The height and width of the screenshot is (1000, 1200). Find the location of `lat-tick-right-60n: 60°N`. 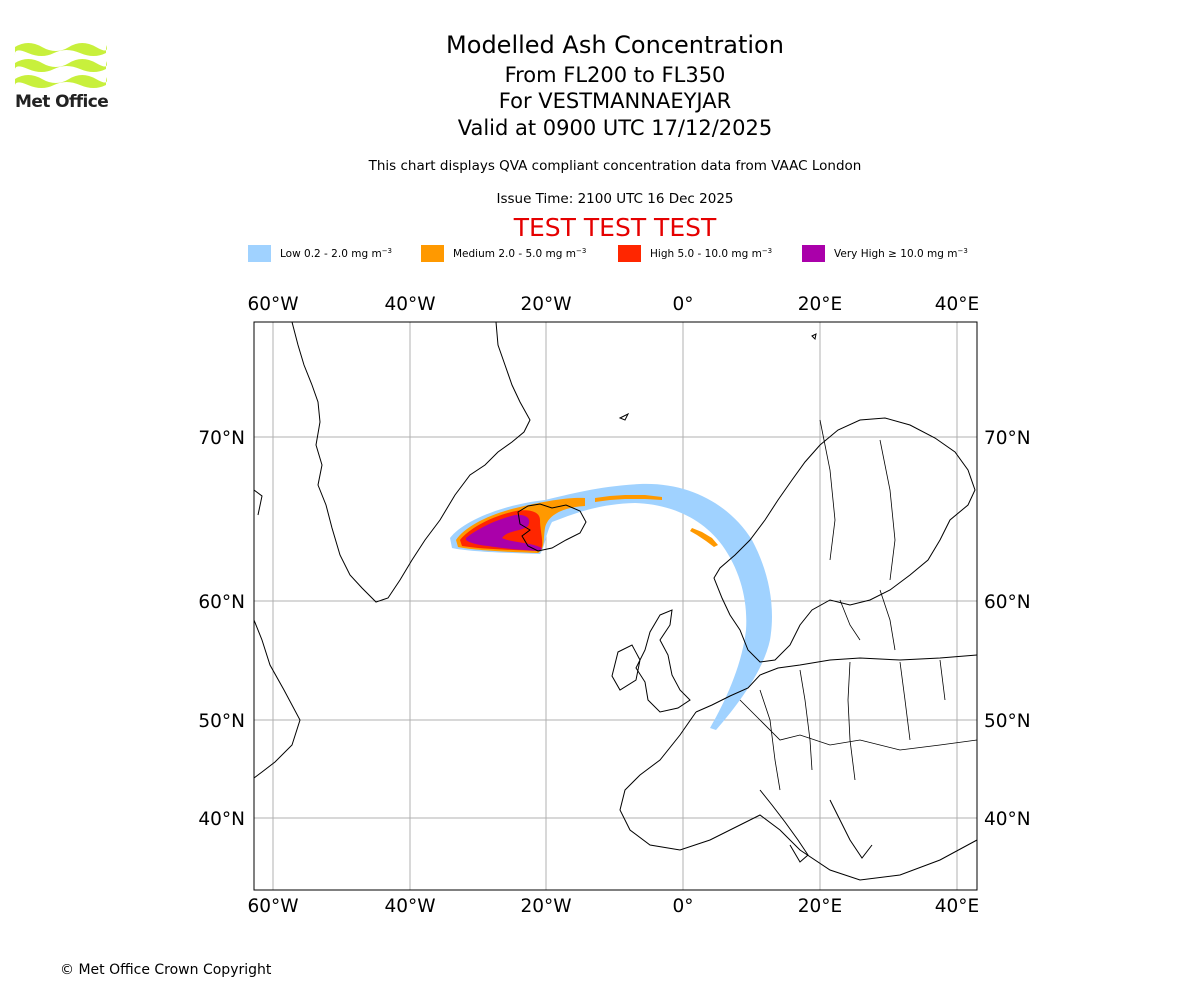

lat-tick-right-60n: 60°N is located at coordinates (1007, 602).